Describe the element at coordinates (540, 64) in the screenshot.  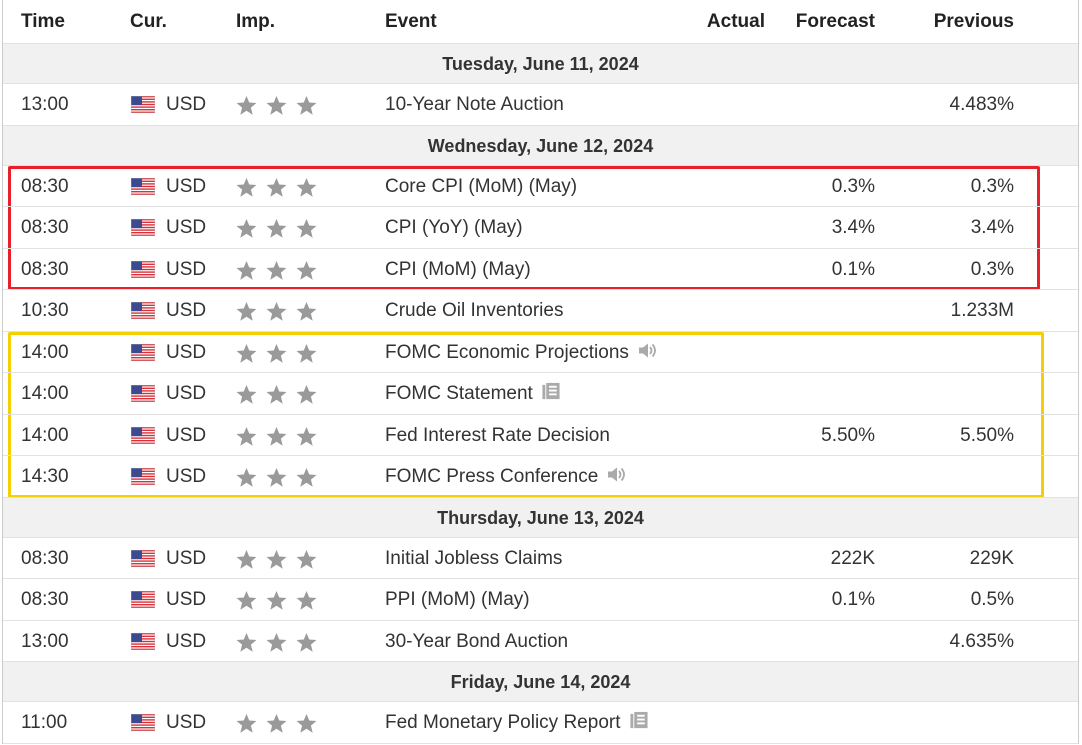
I see `date-row: Tuesday, June 11, 2024` at that location.